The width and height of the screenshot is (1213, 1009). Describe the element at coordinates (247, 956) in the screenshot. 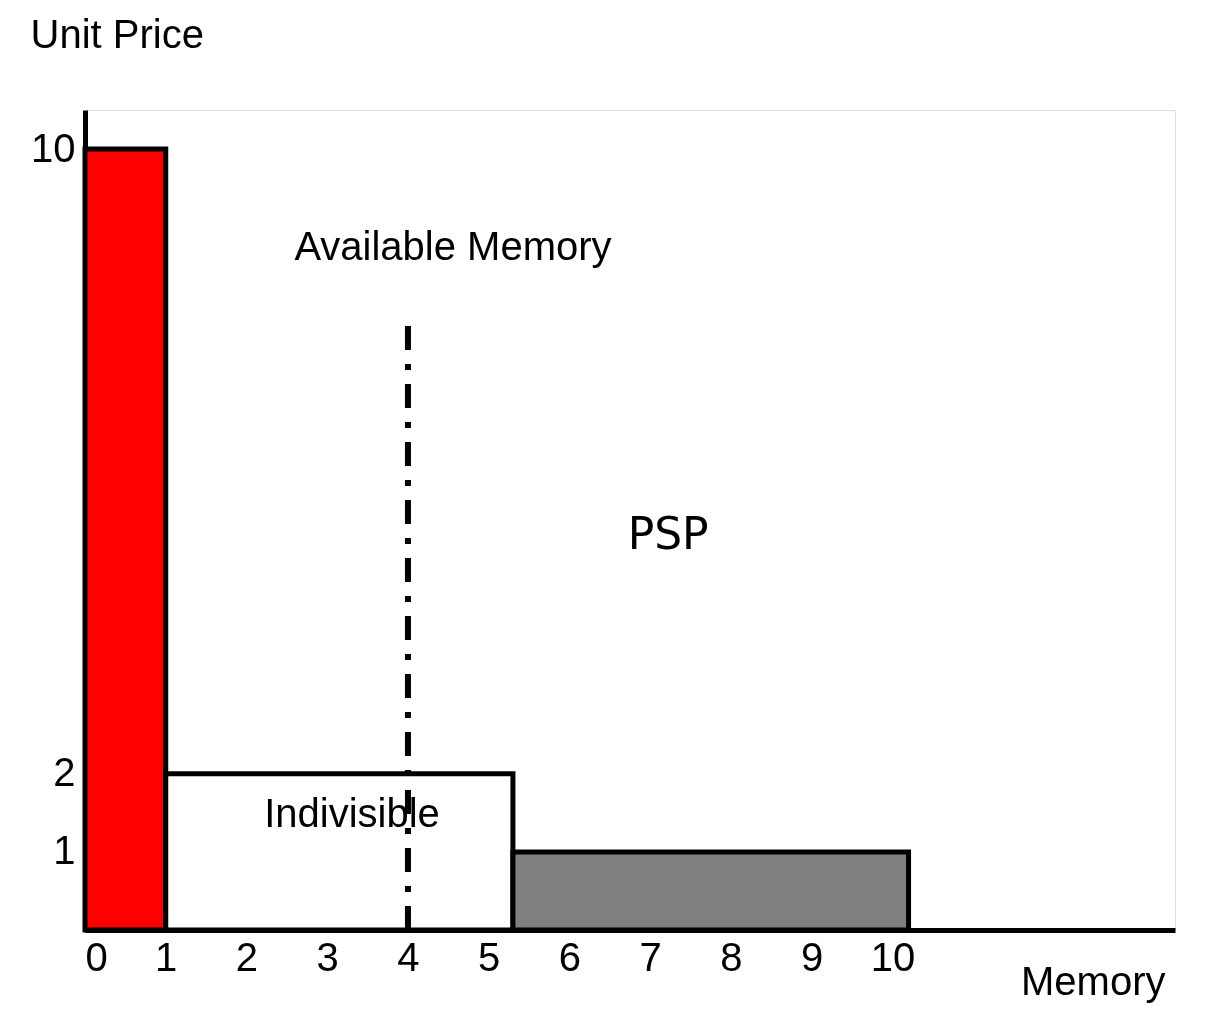

I see `x-tick-label: 2` at that location.